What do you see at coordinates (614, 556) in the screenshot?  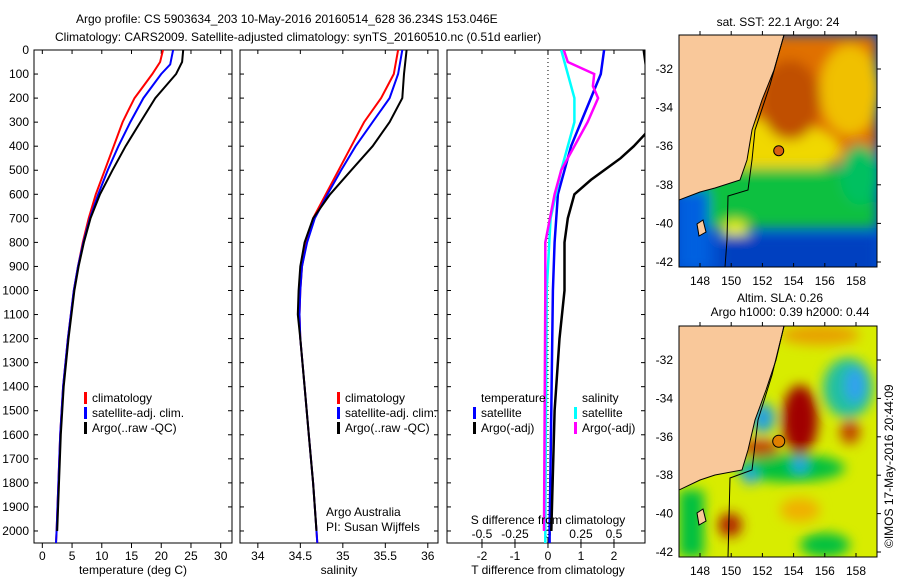 I see `x-tick-label: 2` at bounding box center [614, 556].